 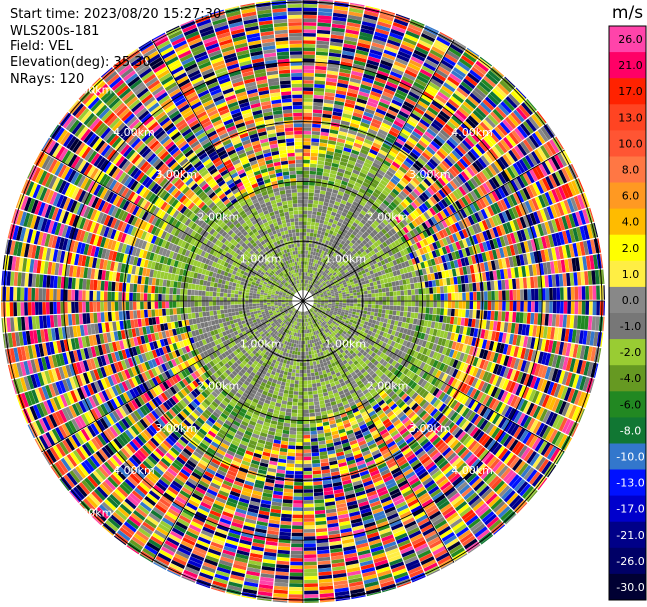 What do you see at coordinates (41, 46) in the screenshot?
I see `field-label: Field: VEL` at bounding box center [41, 46].